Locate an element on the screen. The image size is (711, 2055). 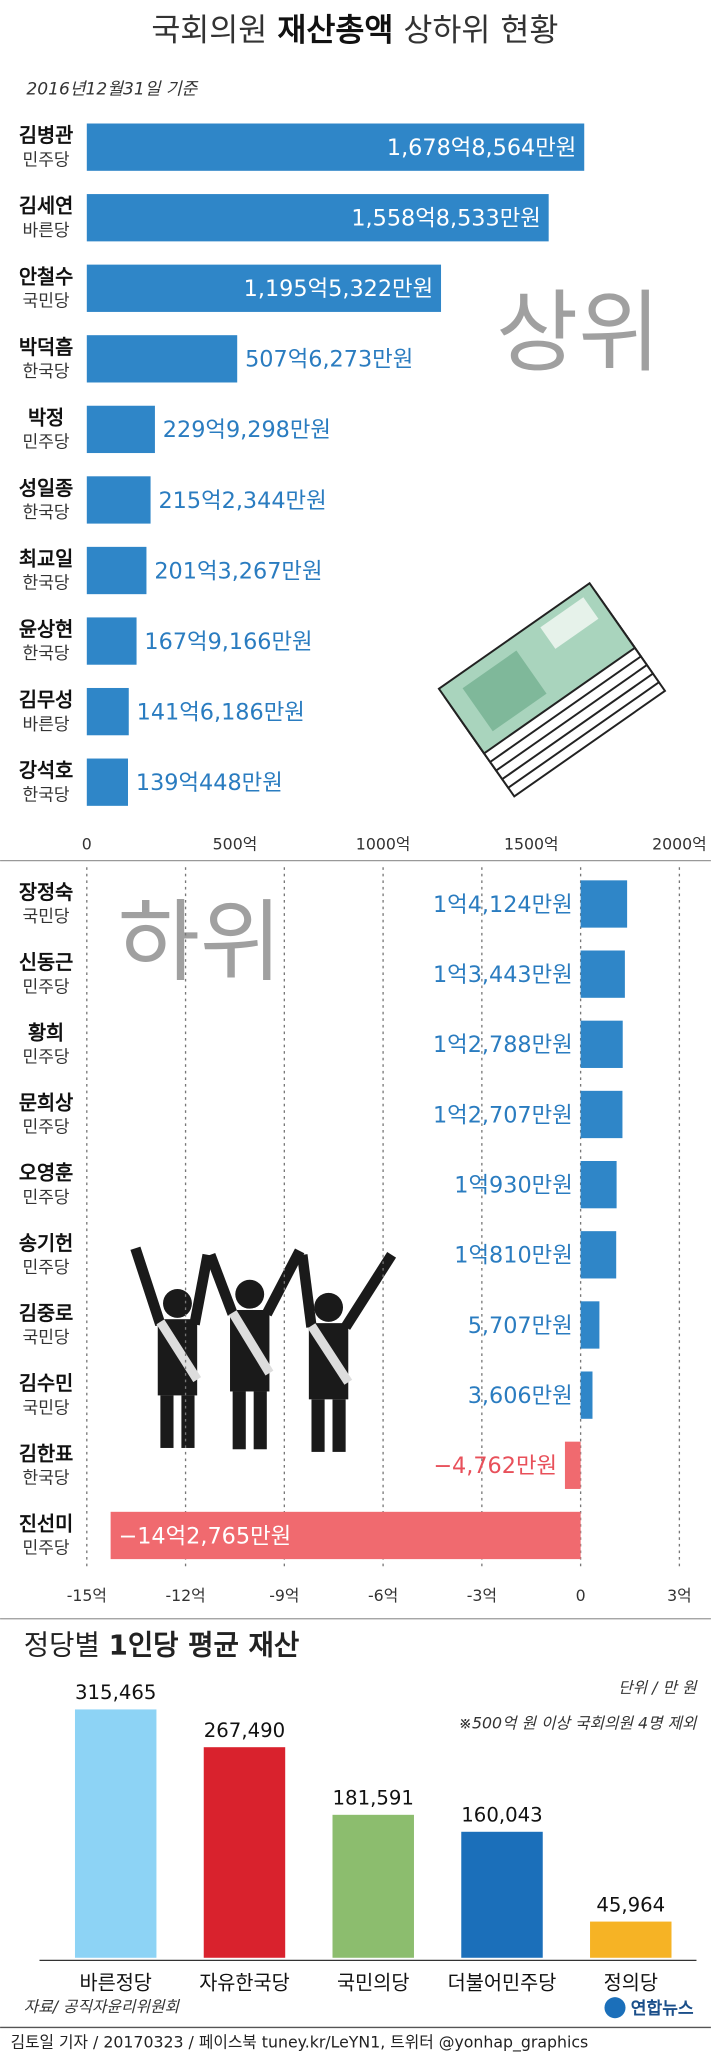
category-label: 윤상현 is located at coordinates (46, 629).